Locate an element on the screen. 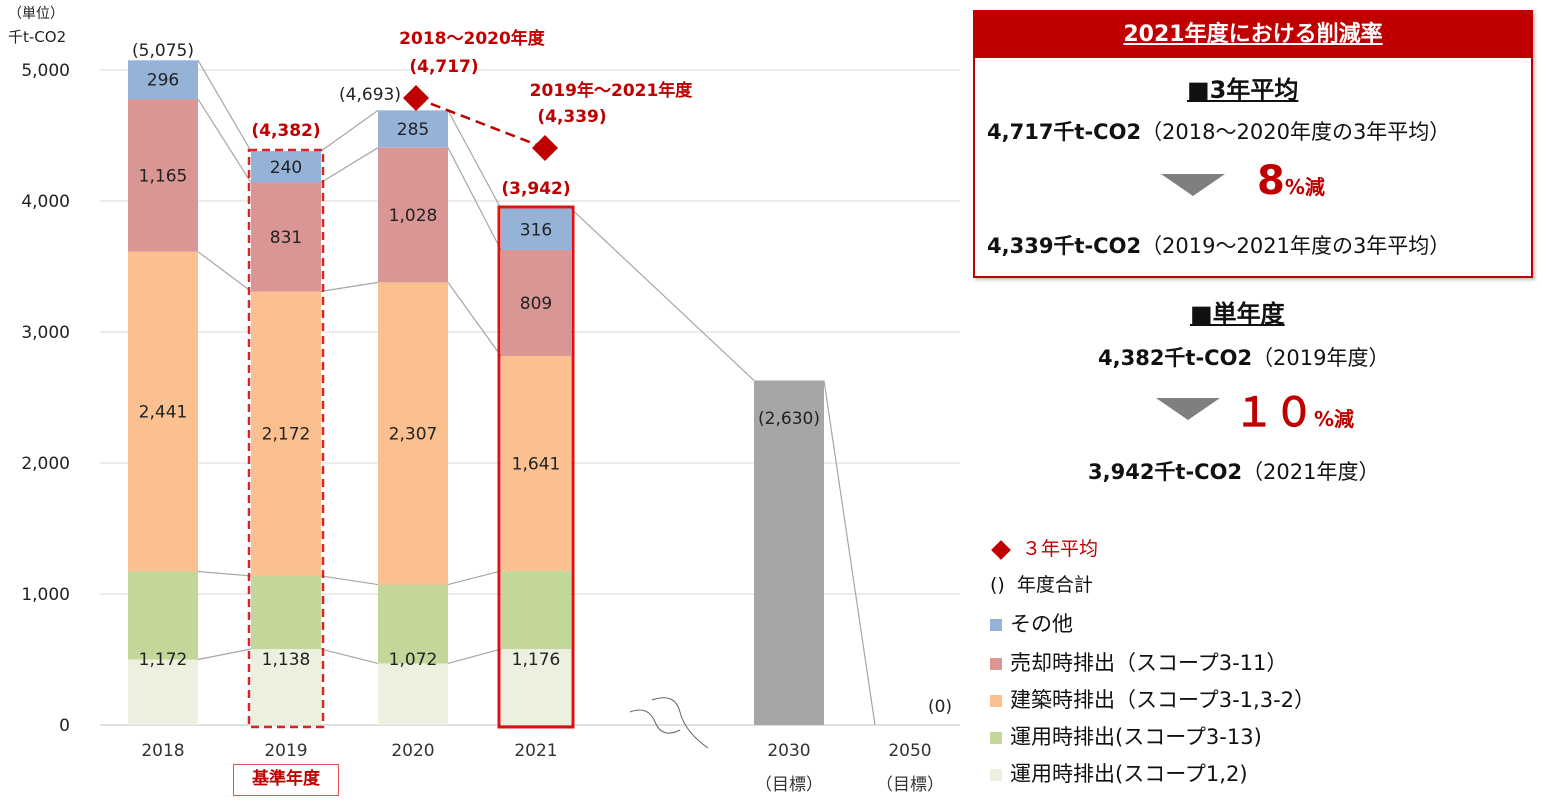 This screenshot has width=1542, height=804. legend-item-sale: 売却時排出（スコープ3-11） is located at coordinates (1138, 662).